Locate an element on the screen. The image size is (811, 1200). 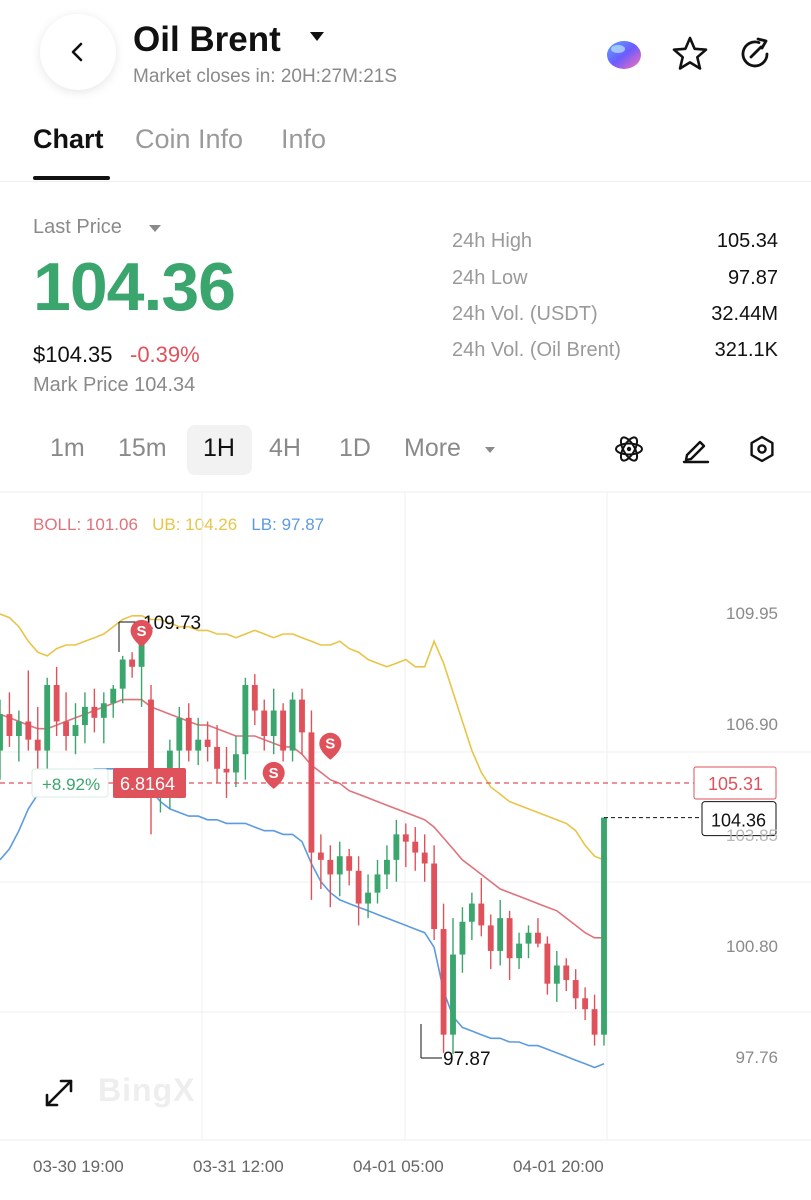
boll-ub-label: UB: 104.26 is located at coordinates (195, 524).